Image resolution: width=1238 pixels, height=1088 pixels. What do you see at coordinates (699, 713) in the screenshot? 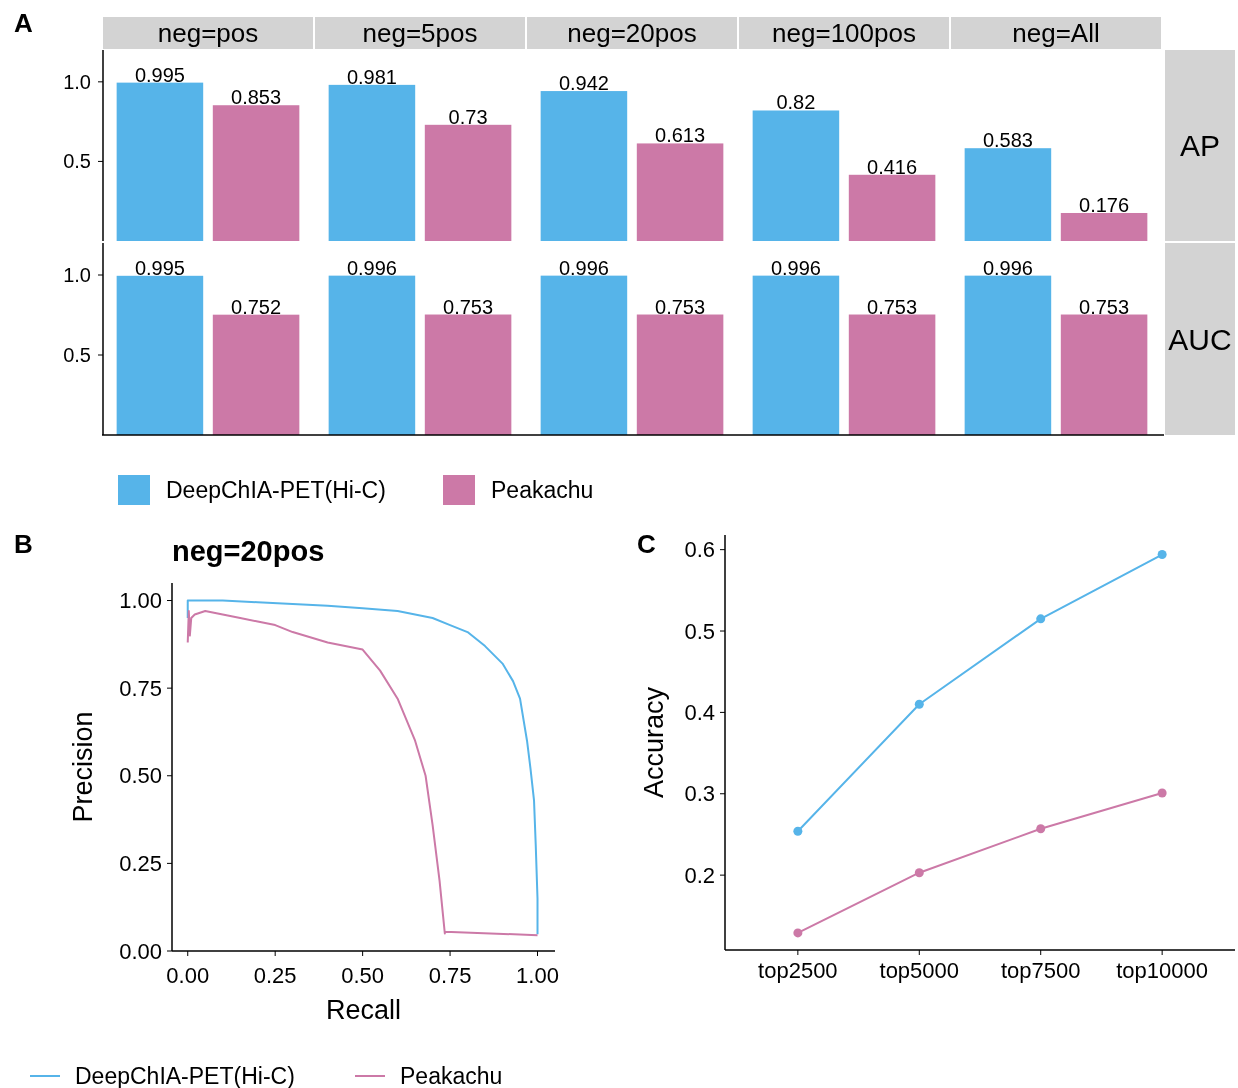
I see `y-tick-label: 0.4` at bounding box center [699, 713].